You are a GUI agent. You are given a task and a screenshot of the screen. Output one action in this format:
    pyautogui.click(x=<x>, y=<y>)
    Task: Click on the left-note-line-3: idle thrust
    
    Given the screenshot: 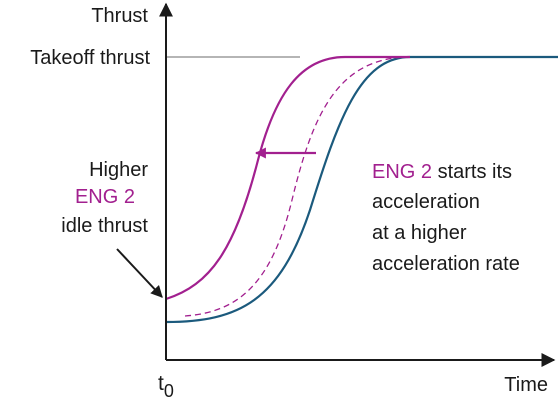 What is the action you would take?
    pyautogui.click(x=104, y=226)
    